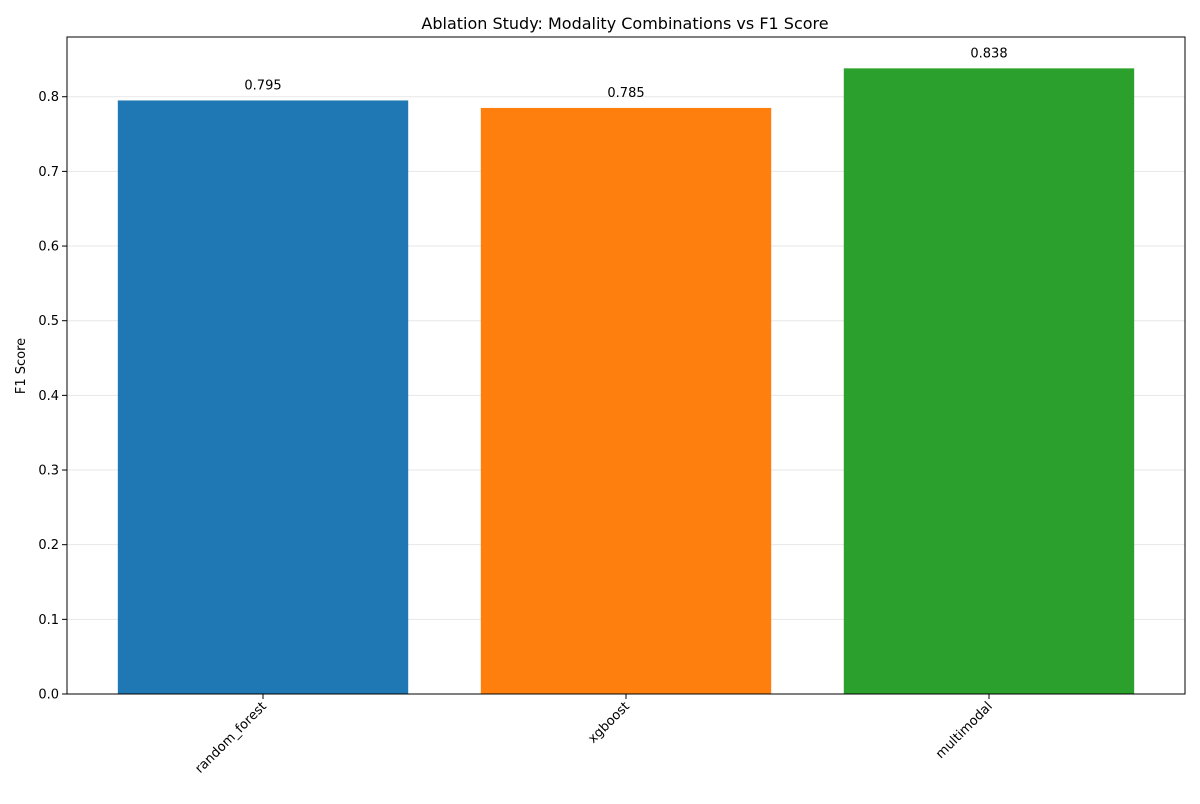 The width and height of the screenshot is (1200, 804). Describe the element at coordinates (21, 366) in the screenshot. I see `y-axis-label: F1 Score` at that location.